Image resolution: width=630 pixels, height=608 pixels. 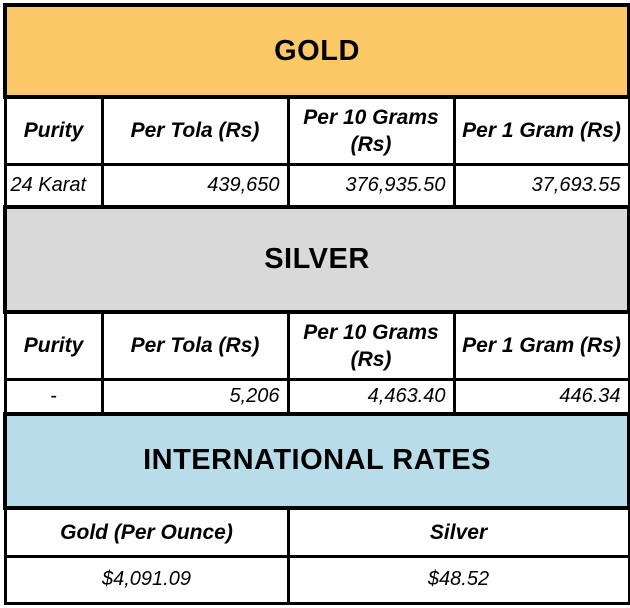 What do you see at coordinates (53, 185) in the screenshot?
I see `gold-purity-value: 24 Karat` at bounding box center [53, 185].